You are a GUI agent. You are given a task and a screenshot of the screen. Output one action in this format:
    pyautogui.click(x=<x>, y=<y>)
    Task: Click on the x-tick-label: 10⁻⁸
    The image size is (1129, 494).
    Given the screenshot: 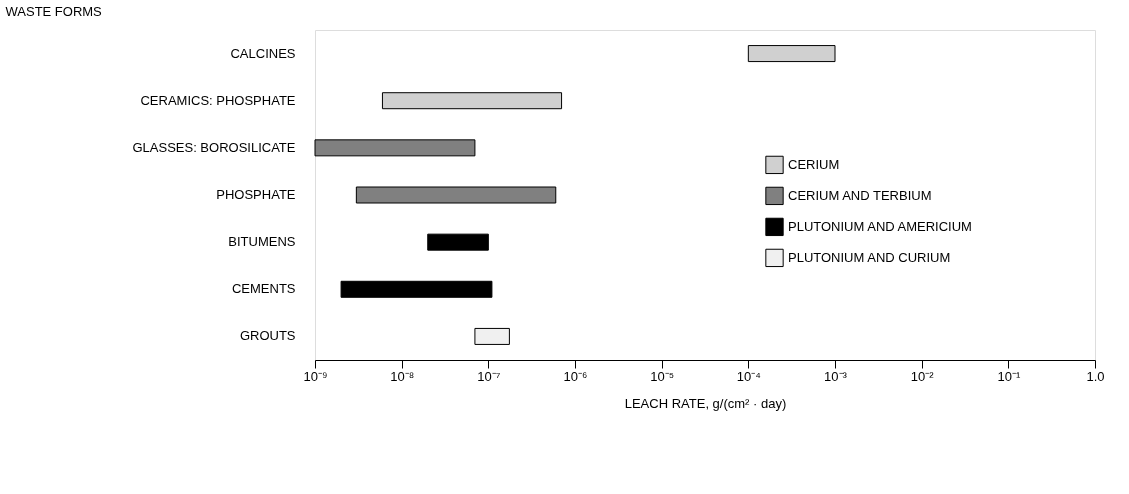 What is the action you would take?
    pyautogui.click(x=402, y=376)
    